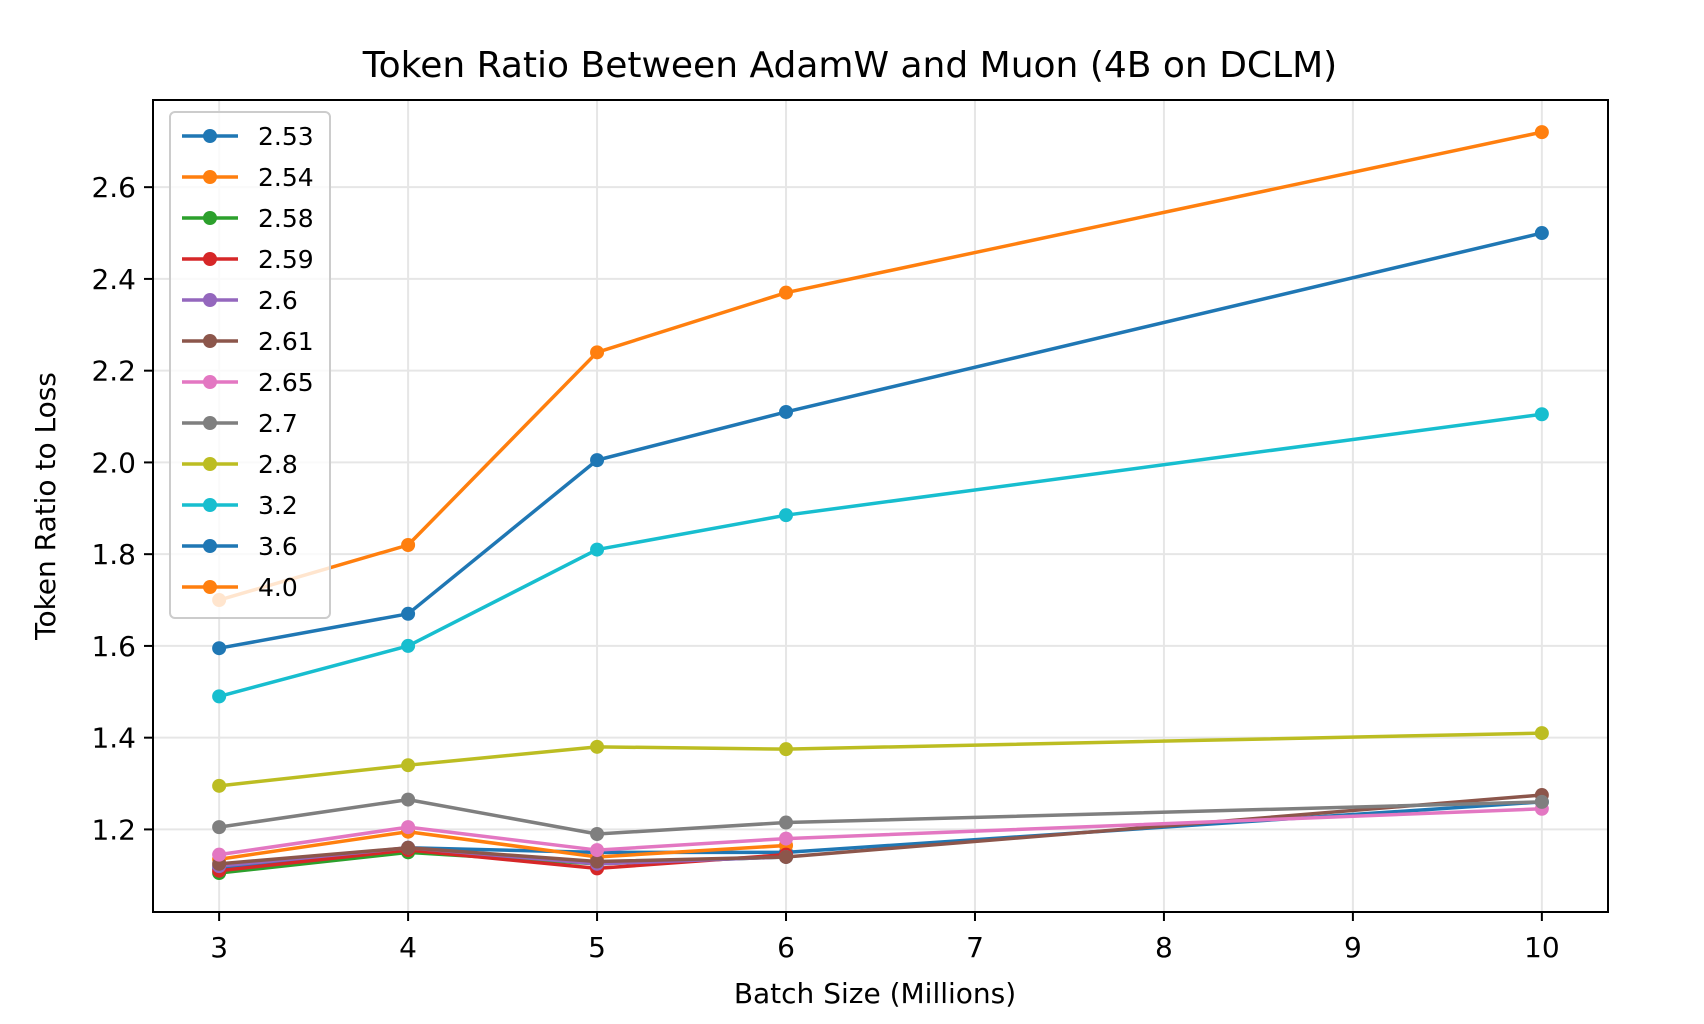 The image size is (1704, 1024). I want to click on y-tick-label: 1.8, so click(113, 554).